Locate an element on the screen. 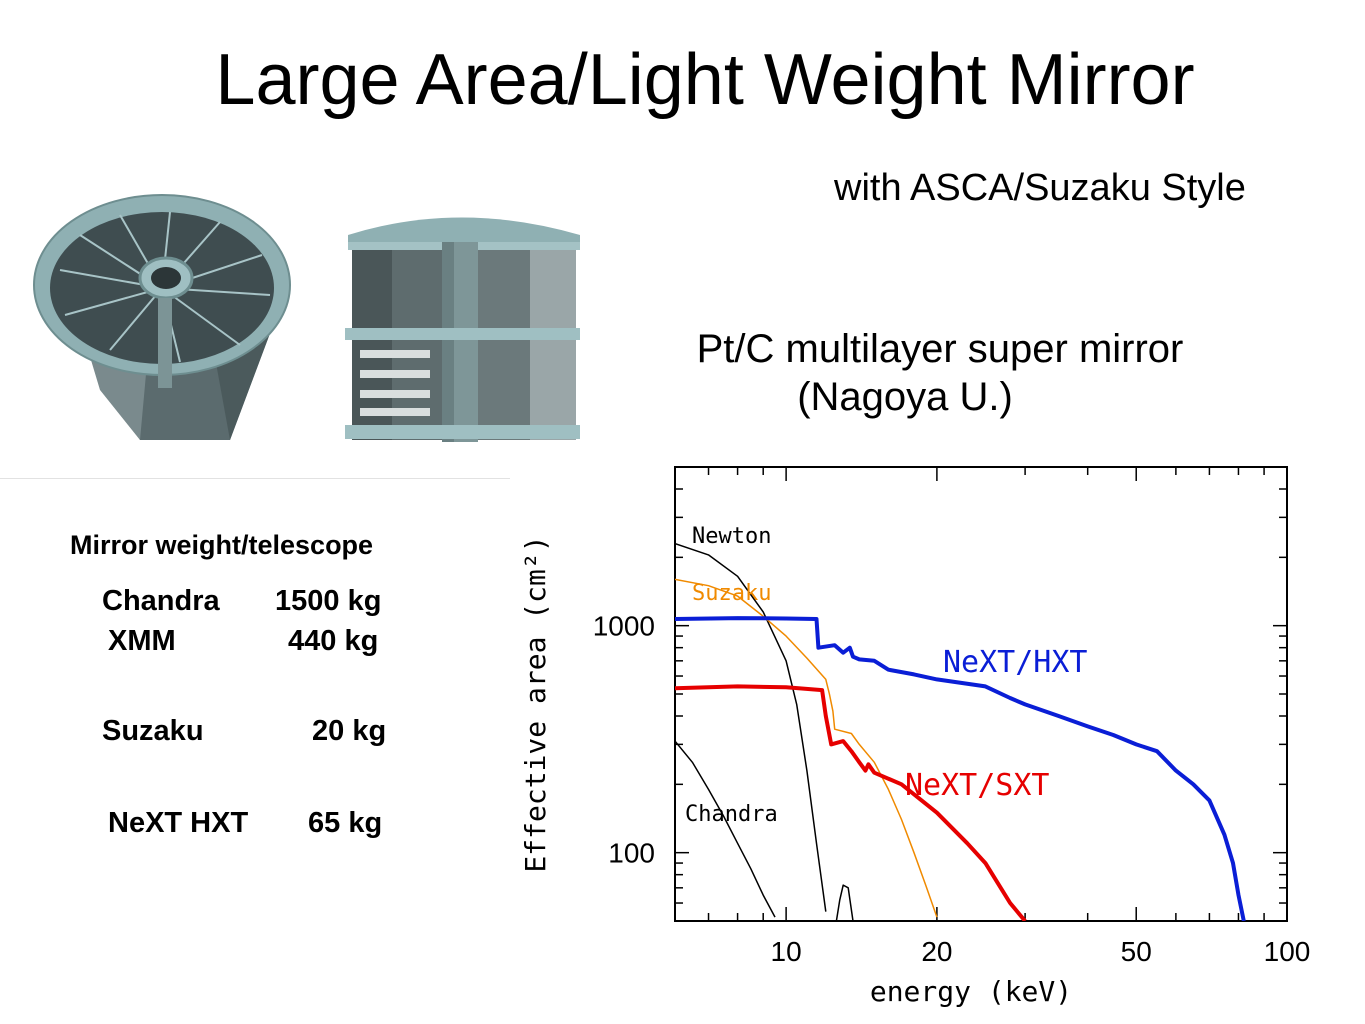 The width and height of the screenshot is (1365, 1024). weight-name: Suzaku is located at coordinates (153, 731).